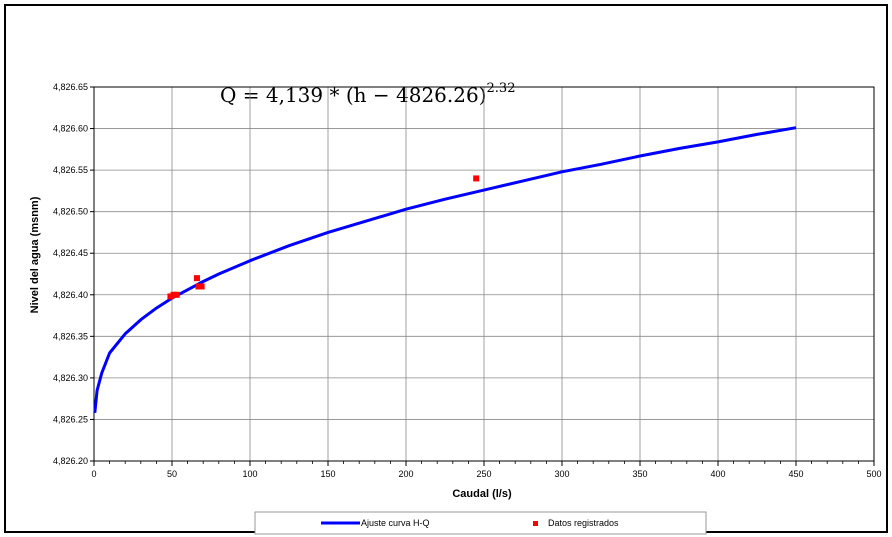  I want to click on equation-exponent: 2.32, so click(501, 88).